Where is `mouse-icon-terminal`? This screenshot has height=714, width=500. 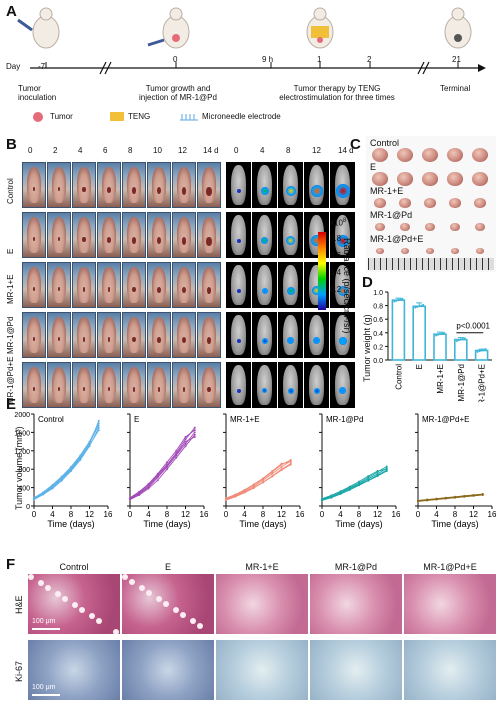 mouse-icon-terminal is located at coordinates (458, 28).